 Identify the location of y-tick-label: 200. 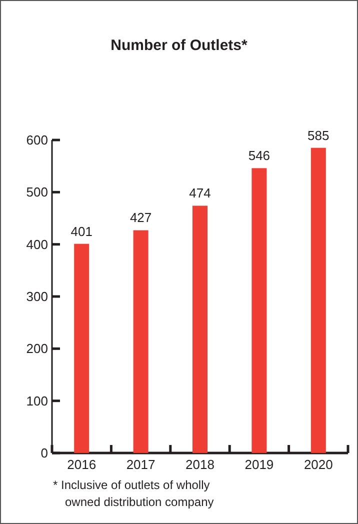
(37, 348).